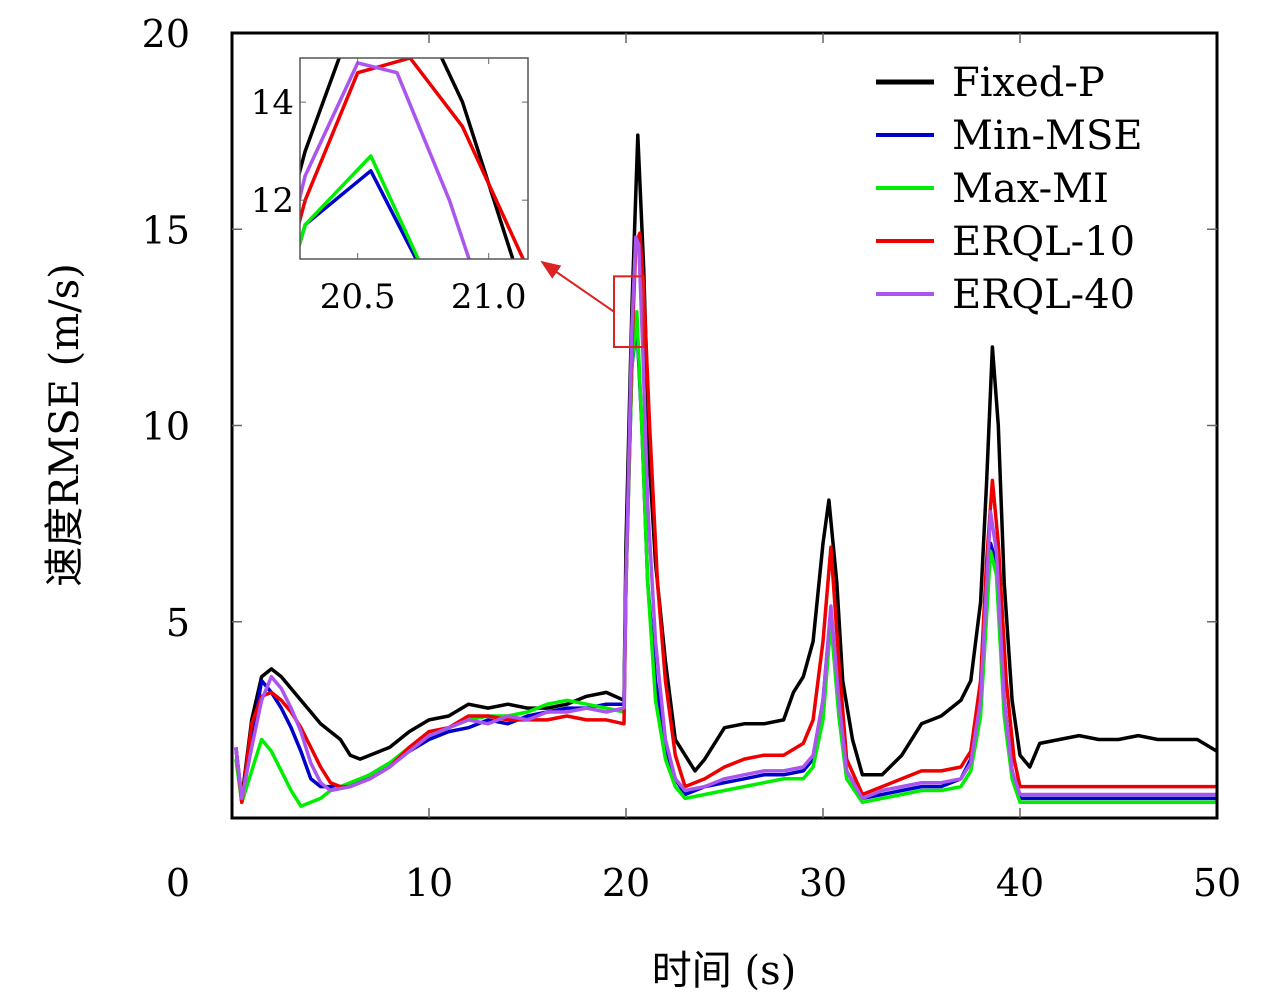  I want to click on inset-frame, so click(414, 158).